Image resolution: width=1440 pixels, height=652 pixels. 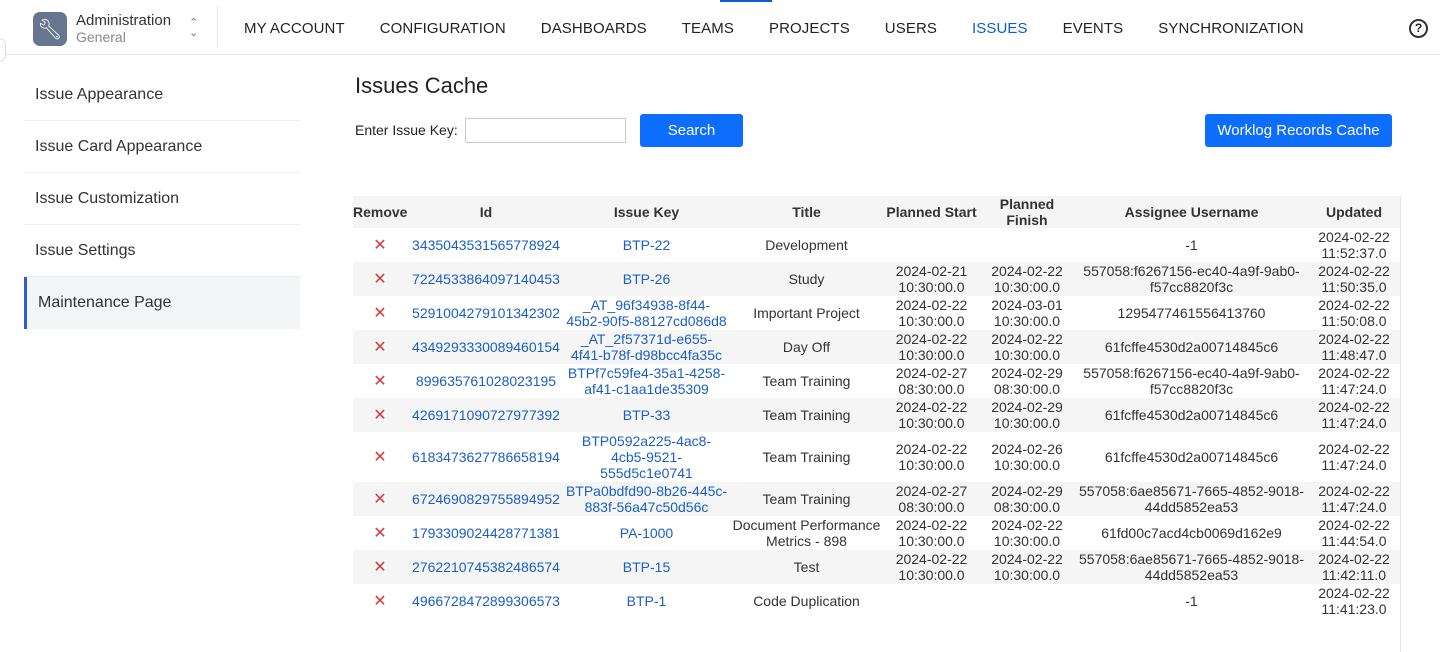 What do you see at coordinates (931, 212) in the screenshot?
I see `column-header-planned-start: Planned Start` at bounding box center [931, 212].